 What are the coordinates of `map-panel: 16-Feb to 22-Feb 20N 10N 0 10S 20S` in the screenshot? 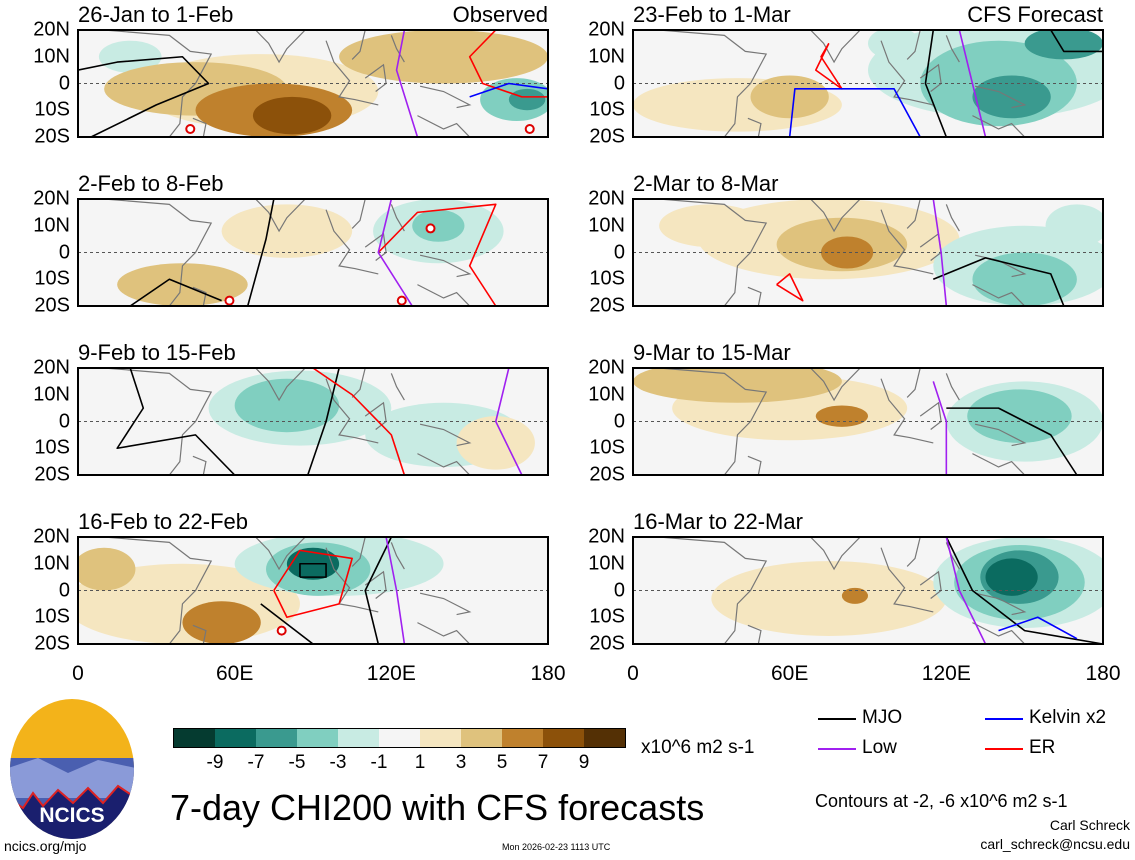 It's located at (291, 582).